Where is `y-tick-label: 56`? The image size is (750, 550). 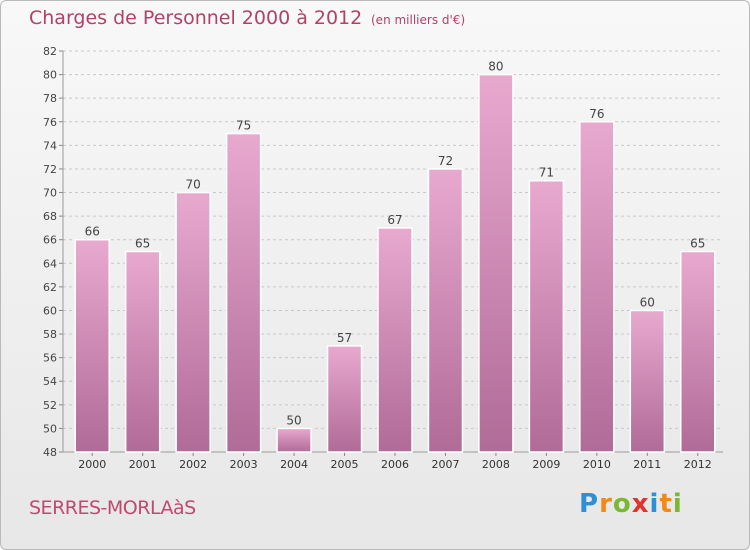 y-tick-label: 56 is located at coordinates (50, 358).